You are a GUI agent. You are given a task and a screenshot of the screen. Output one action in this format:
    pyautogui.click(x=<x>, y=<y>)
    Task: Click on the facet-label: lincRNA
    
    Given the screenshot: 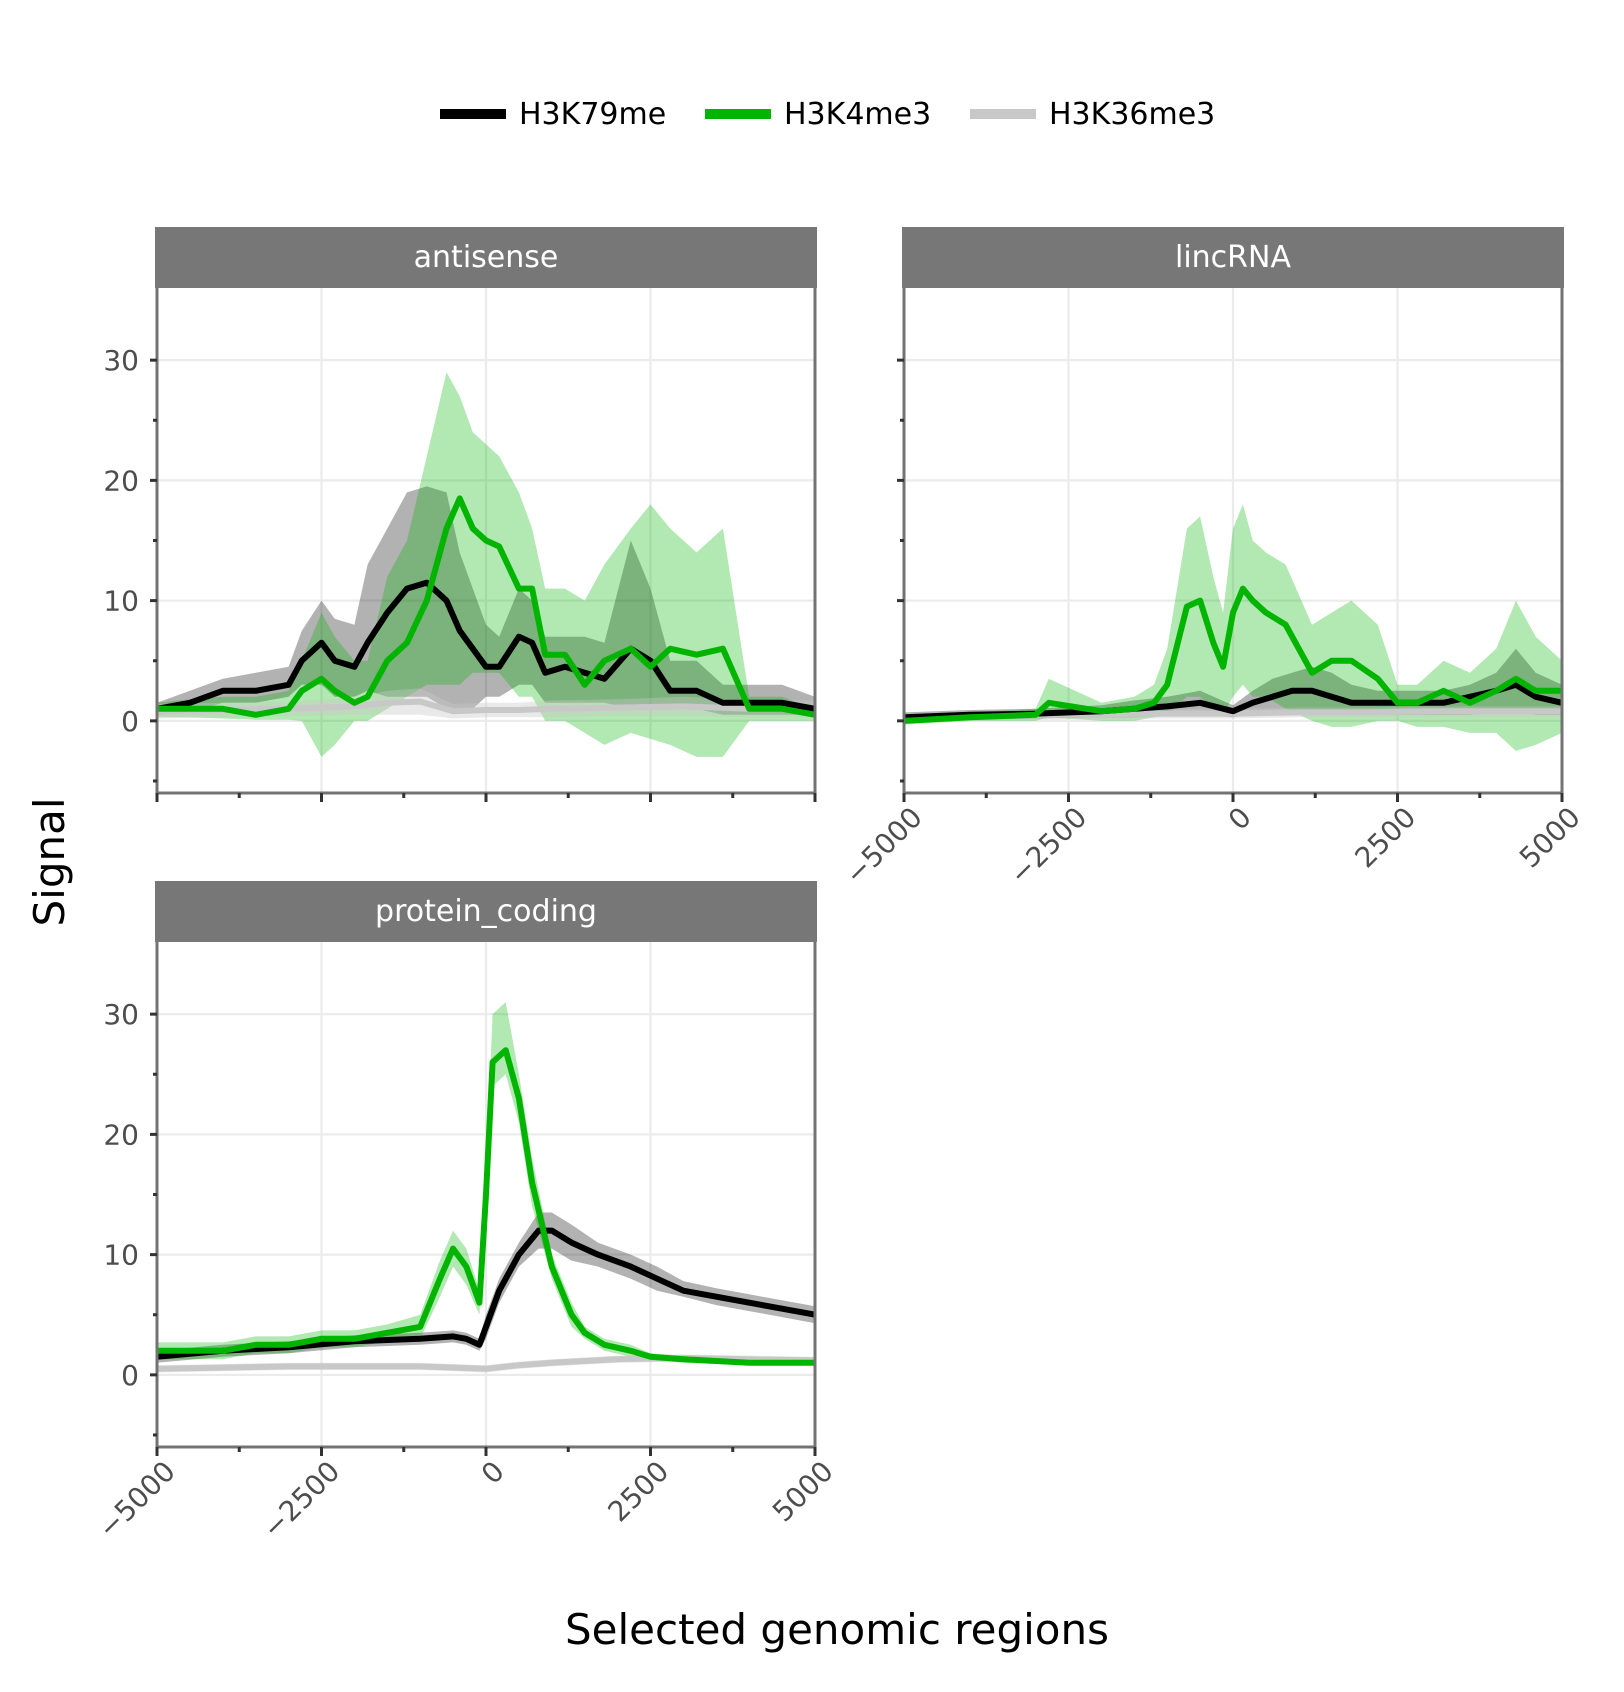 What is the action you would take?
    pyautogui.click(x=1233, y=257)
    